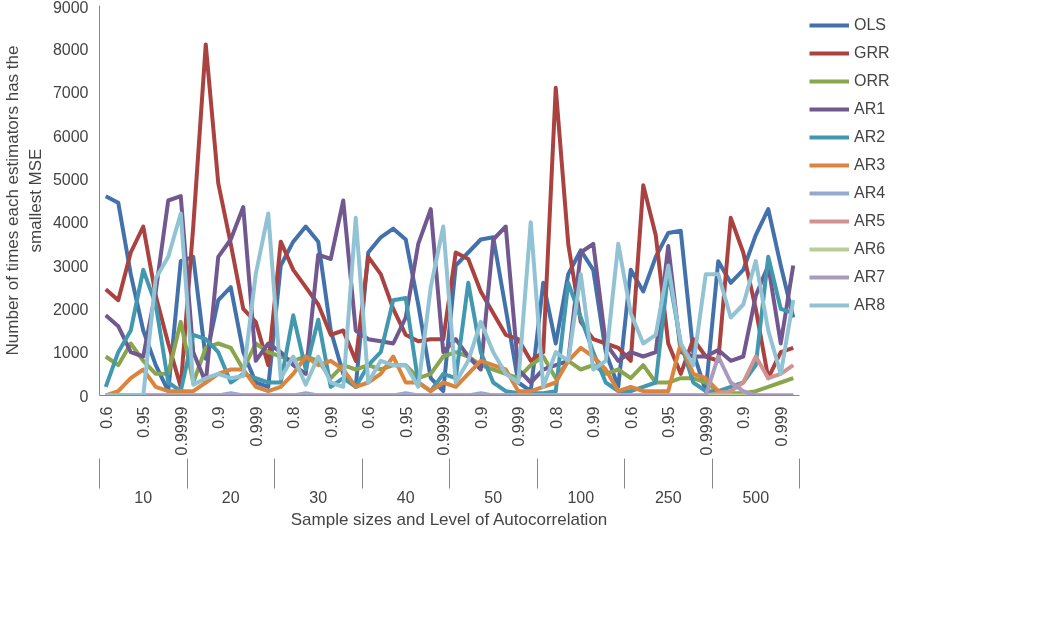 This screenshot has height=636, width=1057. Describe the element at coordinates (230, 497) in the screenshot. I see `text: 20` at that location.